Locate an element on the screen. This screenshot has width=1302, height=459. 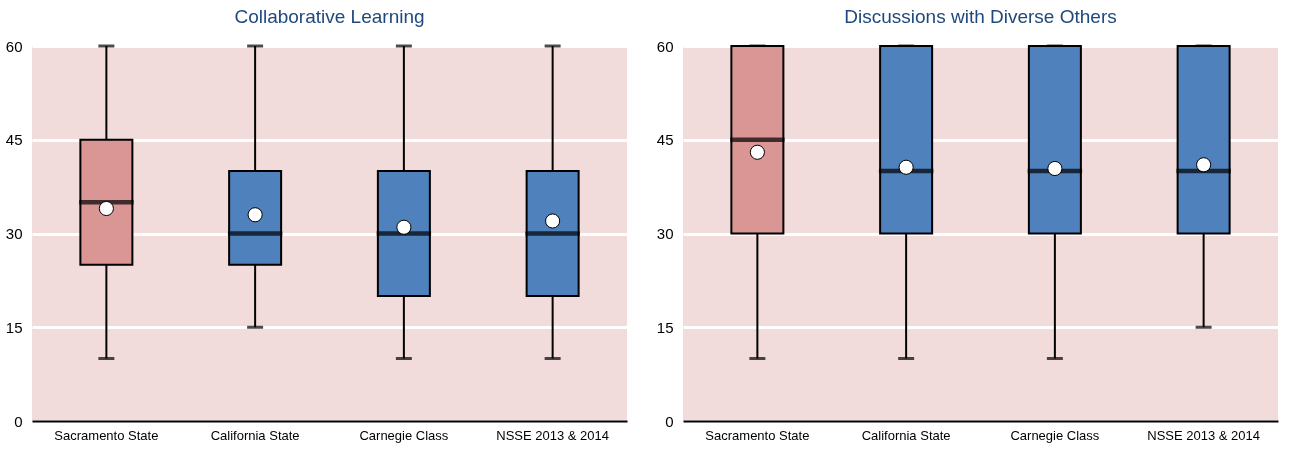
chart-title: Discussions with Diverse Others is located at coordinates (980, 16).